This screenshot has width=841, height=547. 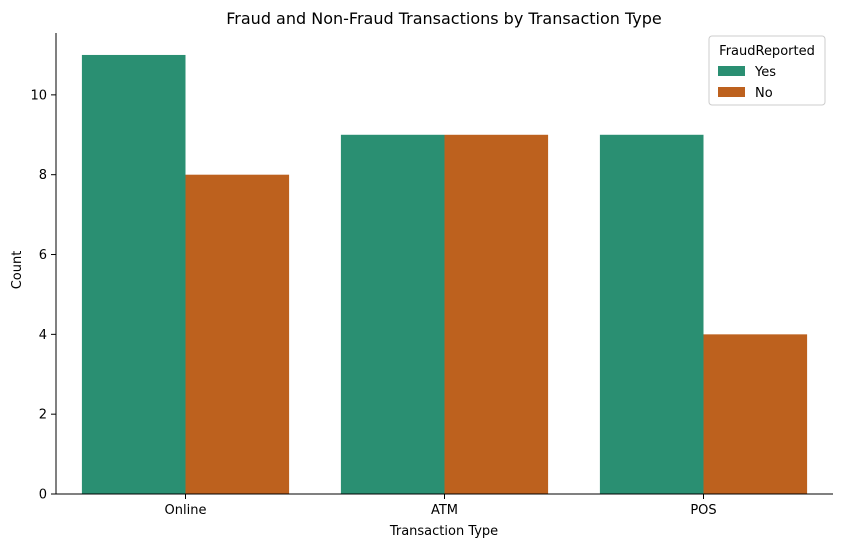 What do you see at coordinates (186, 510) in the screenshot?
I see `x-tick-label: Online` at bounding box center [186, 510].